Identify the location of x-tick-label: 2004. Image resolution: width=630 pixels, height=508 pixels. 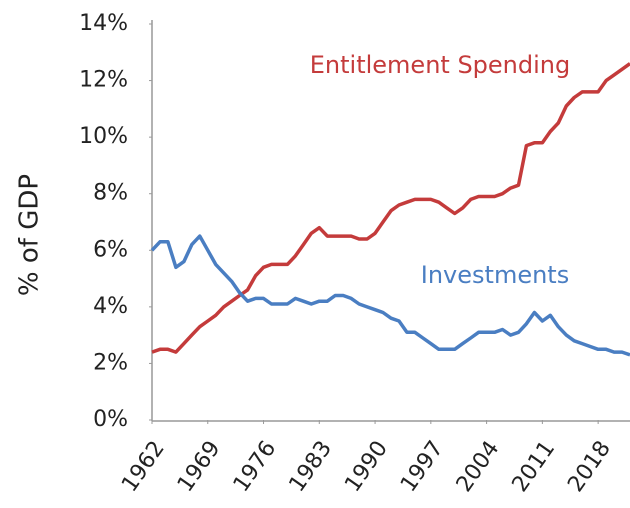
(478, 467).